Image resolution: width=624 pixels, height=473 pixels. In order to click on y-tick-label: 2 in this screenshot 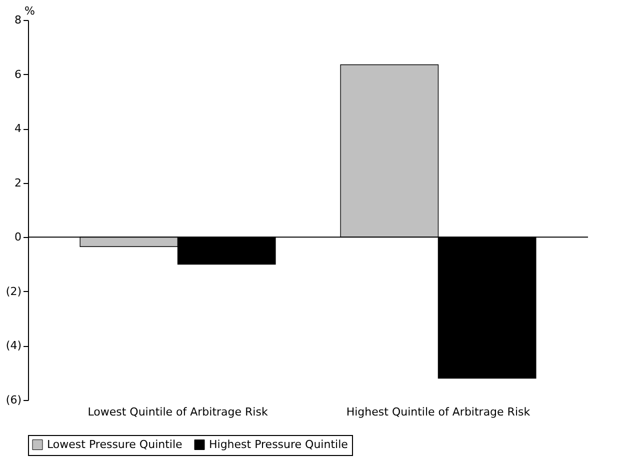, I will do `click(18, 183)`.